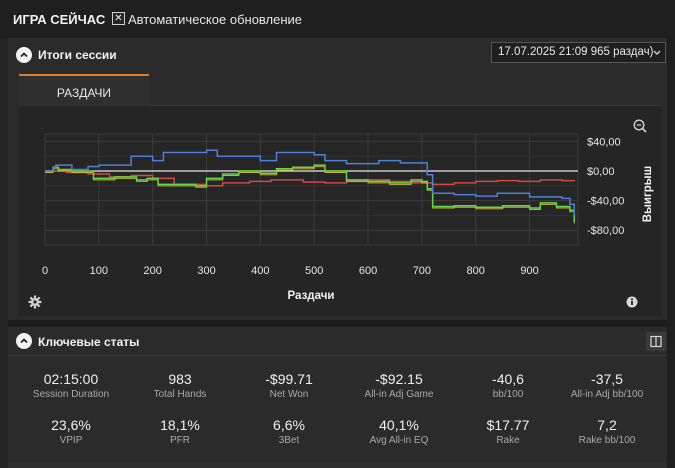  What do you see at coordinates (45, 271) in the screenshot?
I see `x-tick-label: 0` at bounding box center [45, 271].